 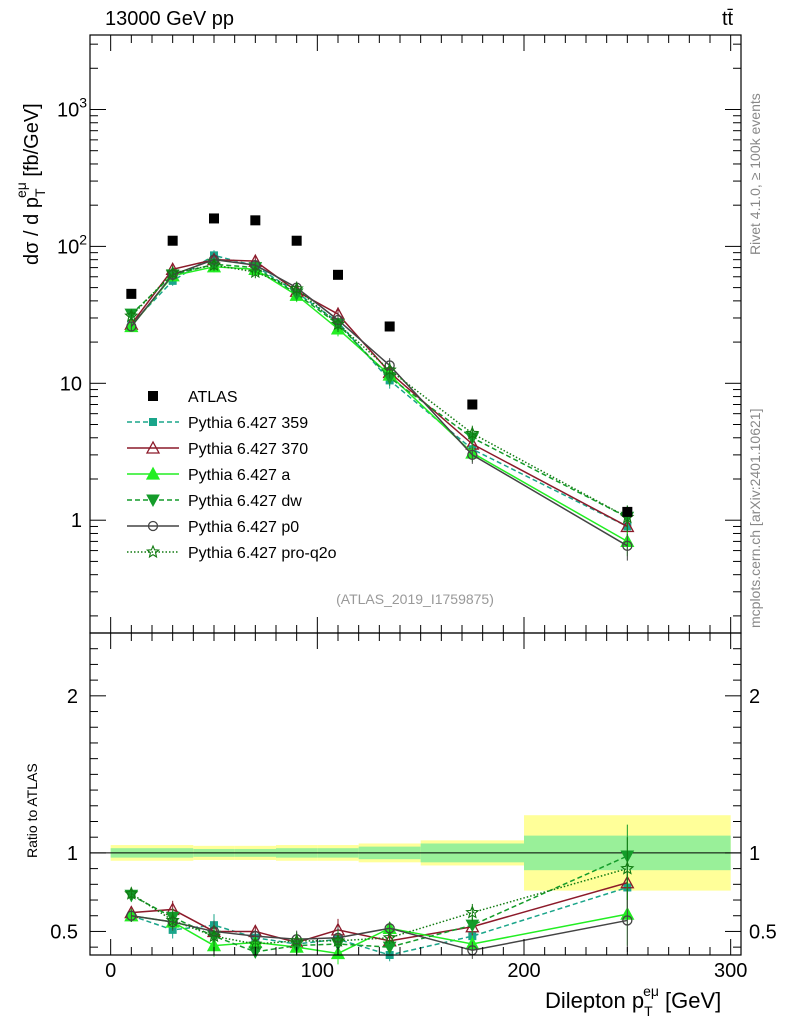 What do you see at coordinates (32, 810) in the screenshot?
I see `ratio-axis-title: Ratio to ATLAS` at bounding box center [32, 810].